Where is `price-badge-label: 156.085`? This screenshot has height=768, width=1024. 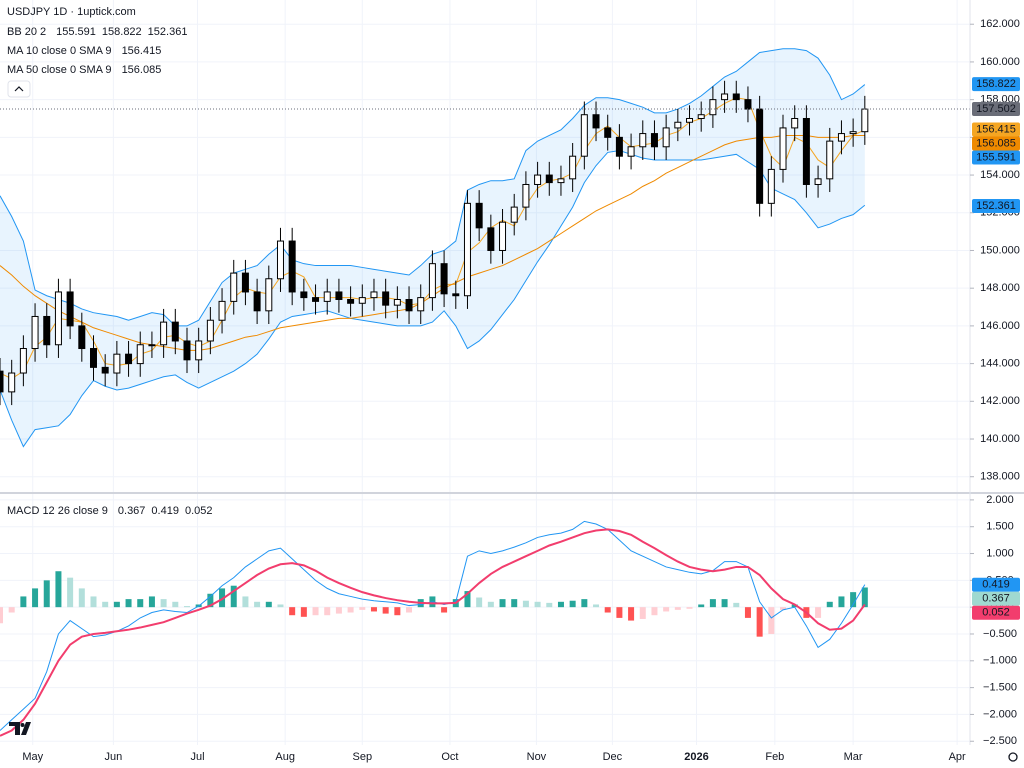 price-badge-label: 156.085 is located at coordinates (996, 143).